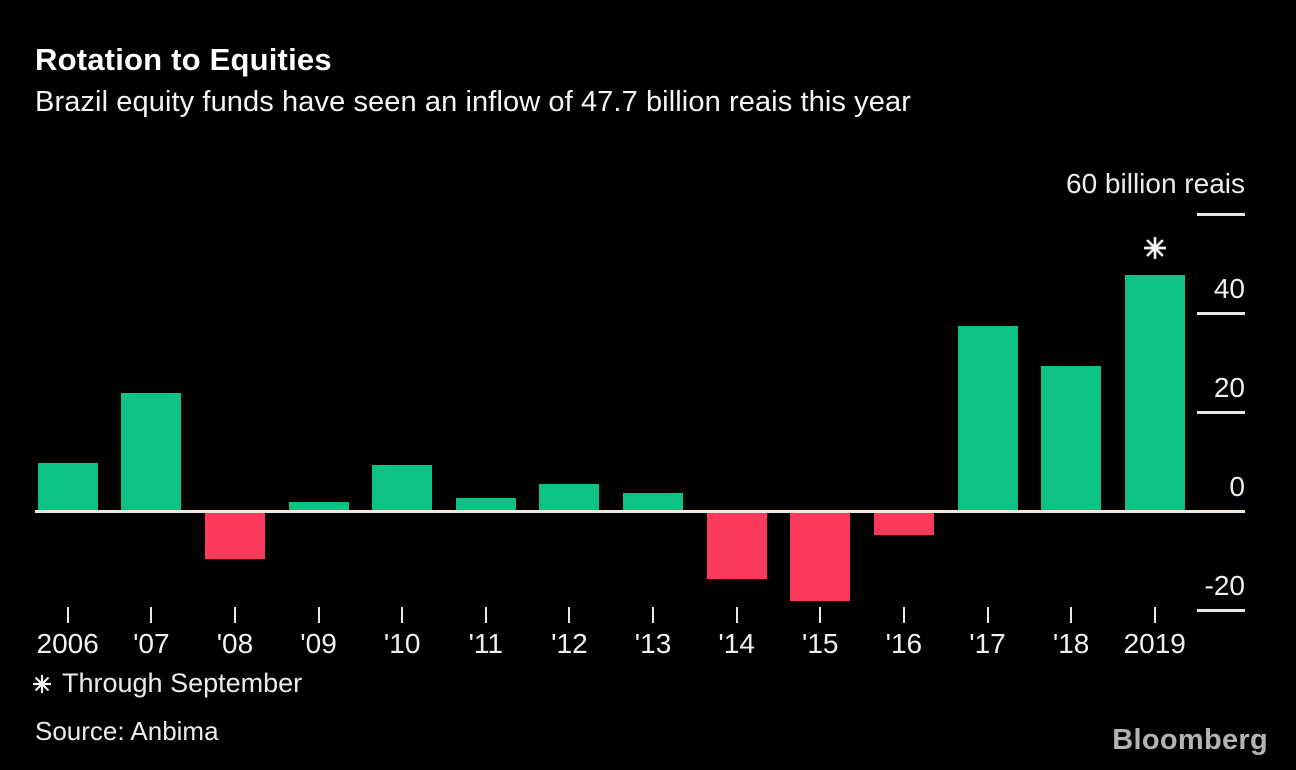 The image size is (1296, 770). Describe the element at coordinates (42, 683) in the screenshot. I see `asterisk-icon` at that location.